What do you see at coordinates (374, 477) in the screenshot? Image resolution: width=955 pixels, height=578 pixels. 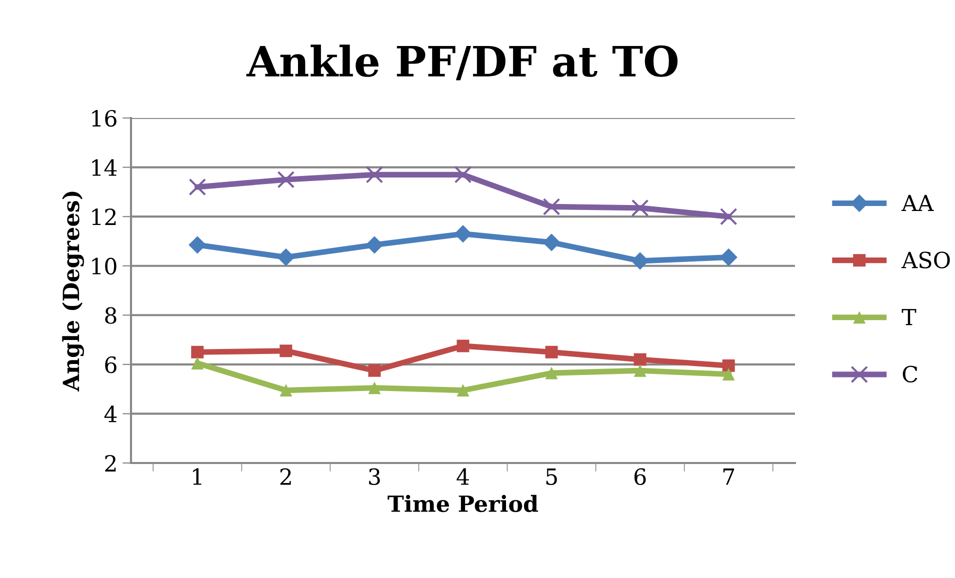 I see `x-tick-label: 3` at bounding box center [374, 477].